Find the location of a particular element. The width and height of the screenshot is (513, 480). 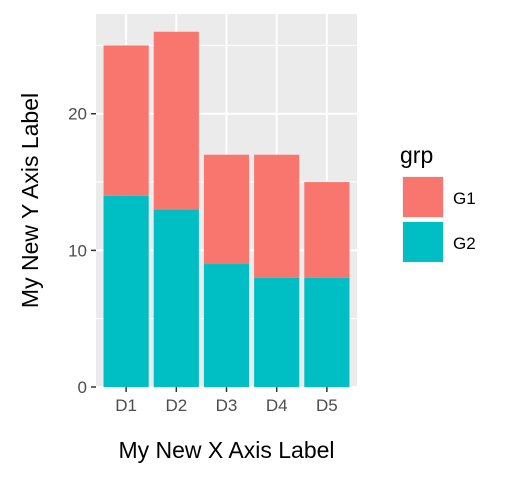

x-axis-title: My New X Axis Label is located at coordinates (226, 450).